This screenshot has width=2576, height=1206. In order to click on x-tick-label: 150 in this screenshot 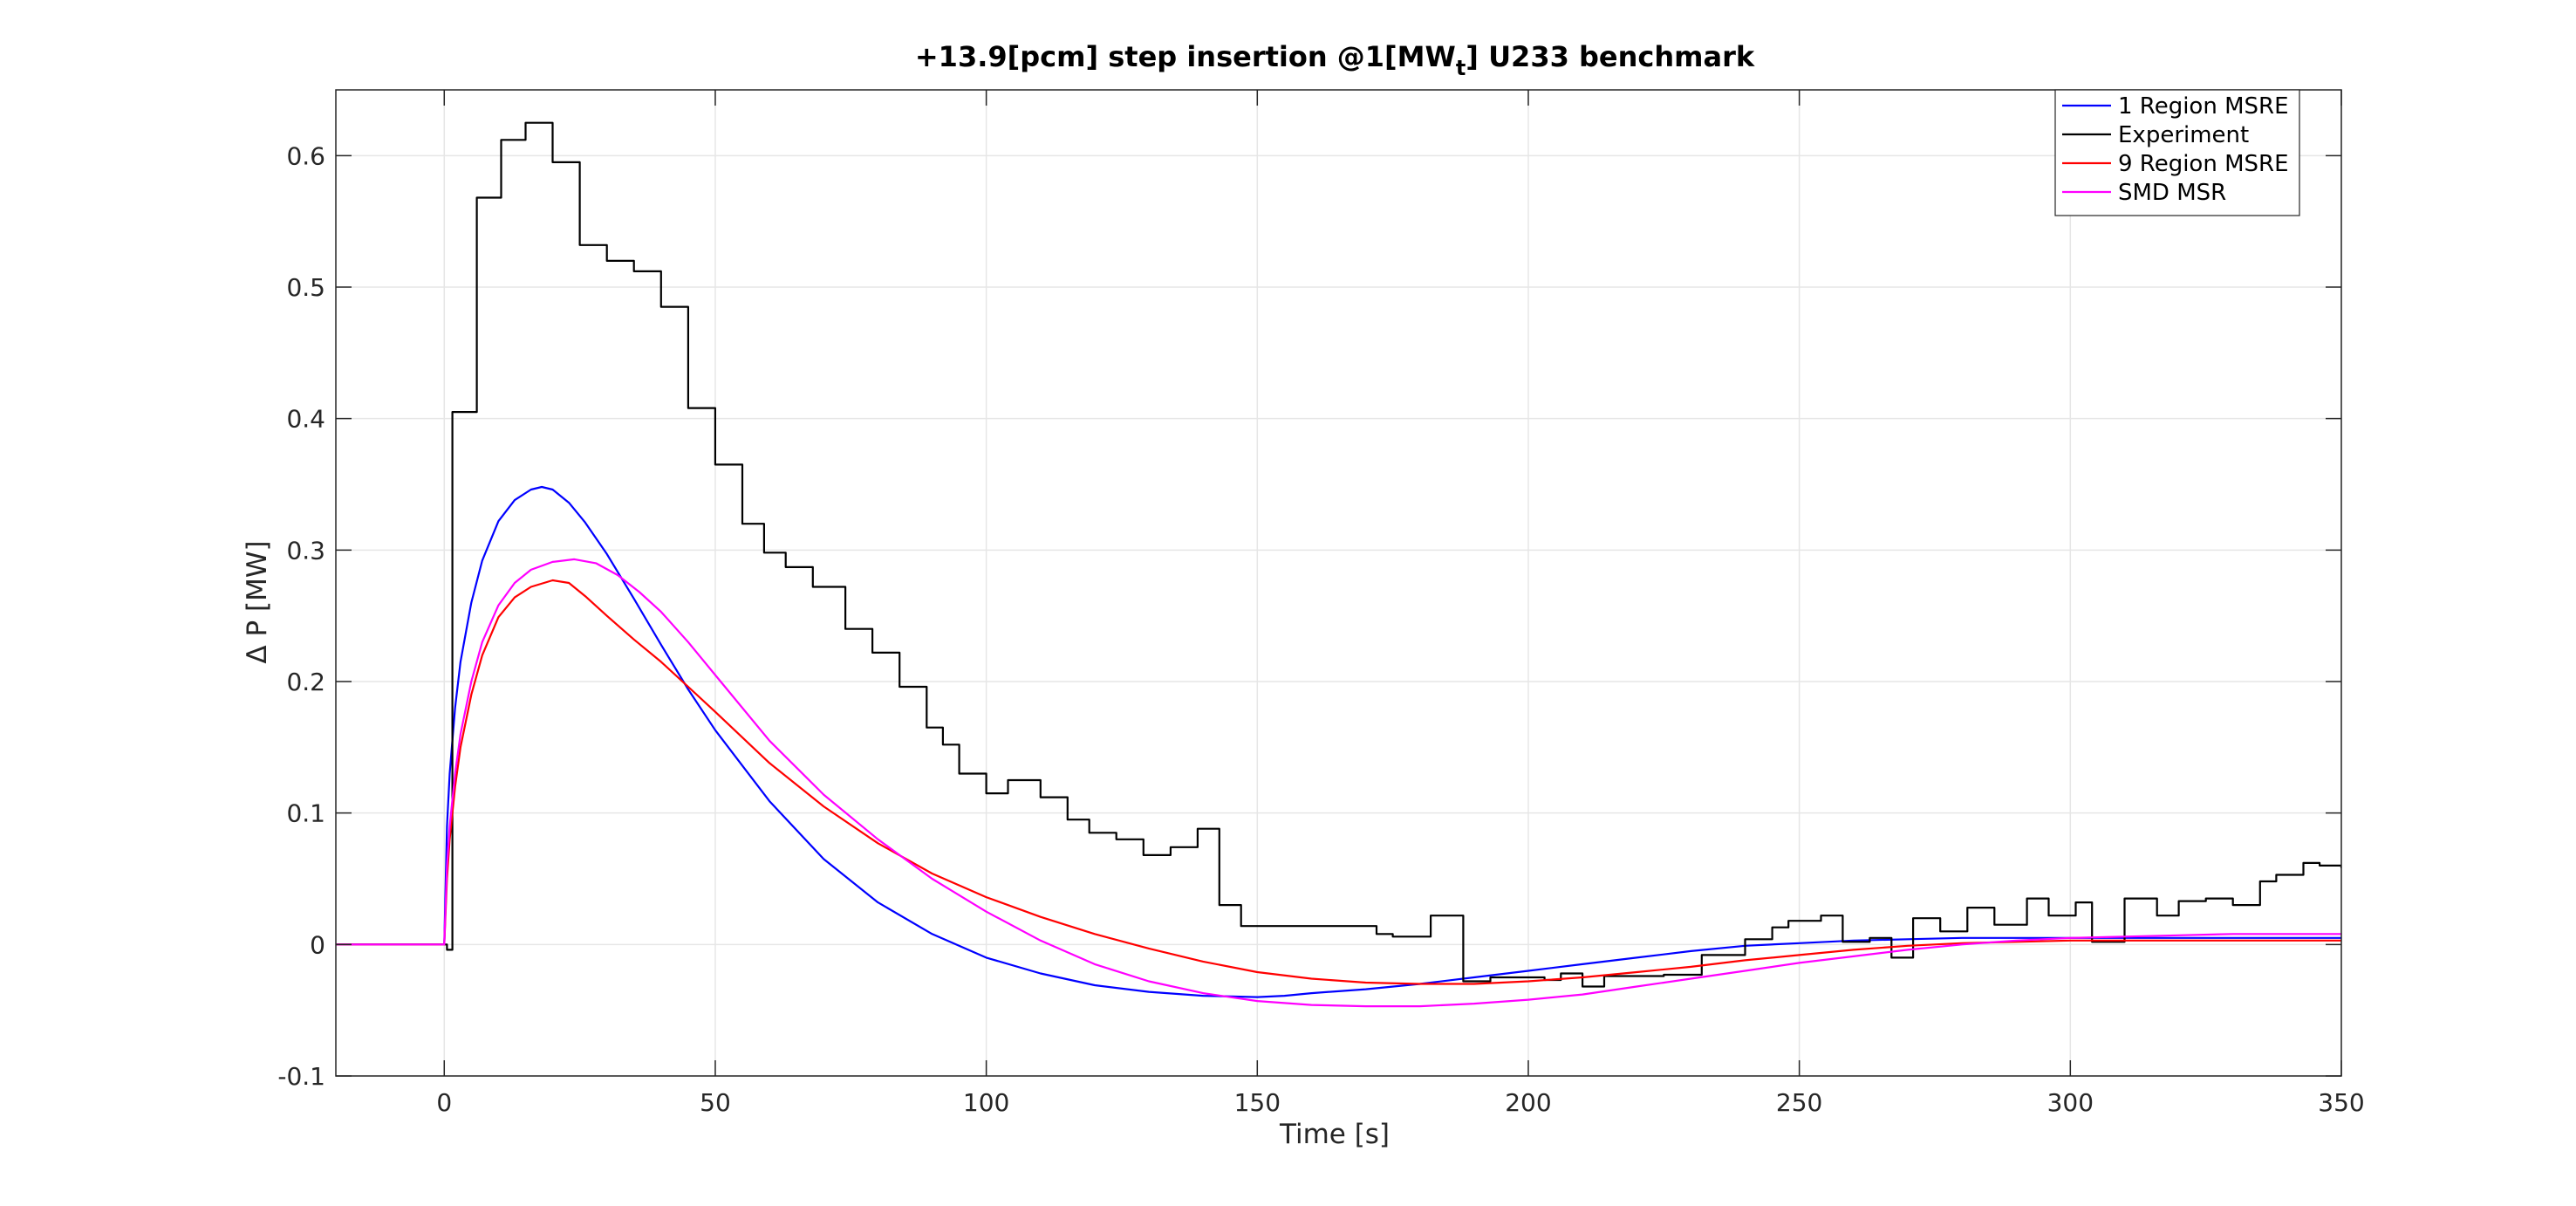, I will do `click(1257, 1102)`.